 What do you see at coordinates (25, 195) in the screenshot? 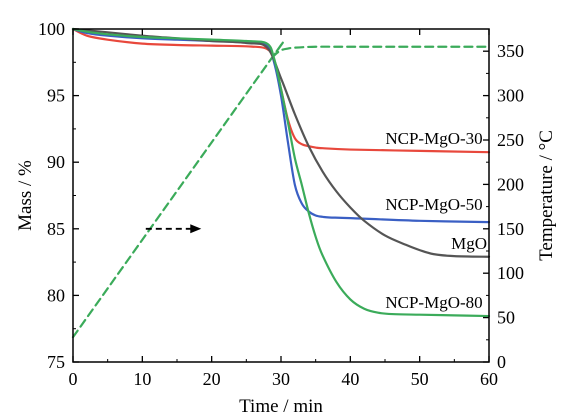
I see `y-axis-left-title: Mass / %` at bounding box center [25, 195].